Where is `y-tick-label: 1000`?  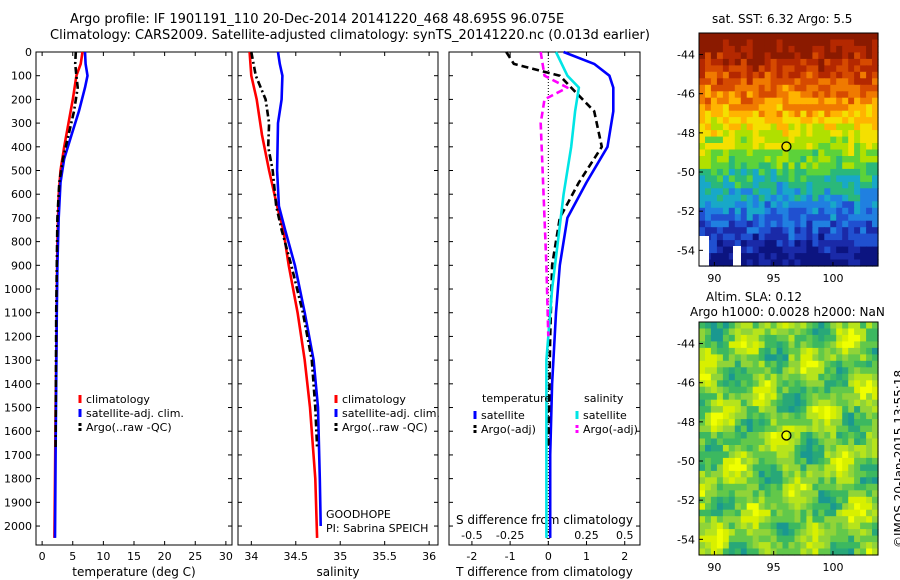
y-tick-label: 1000 is located at coordinates (18, 289).